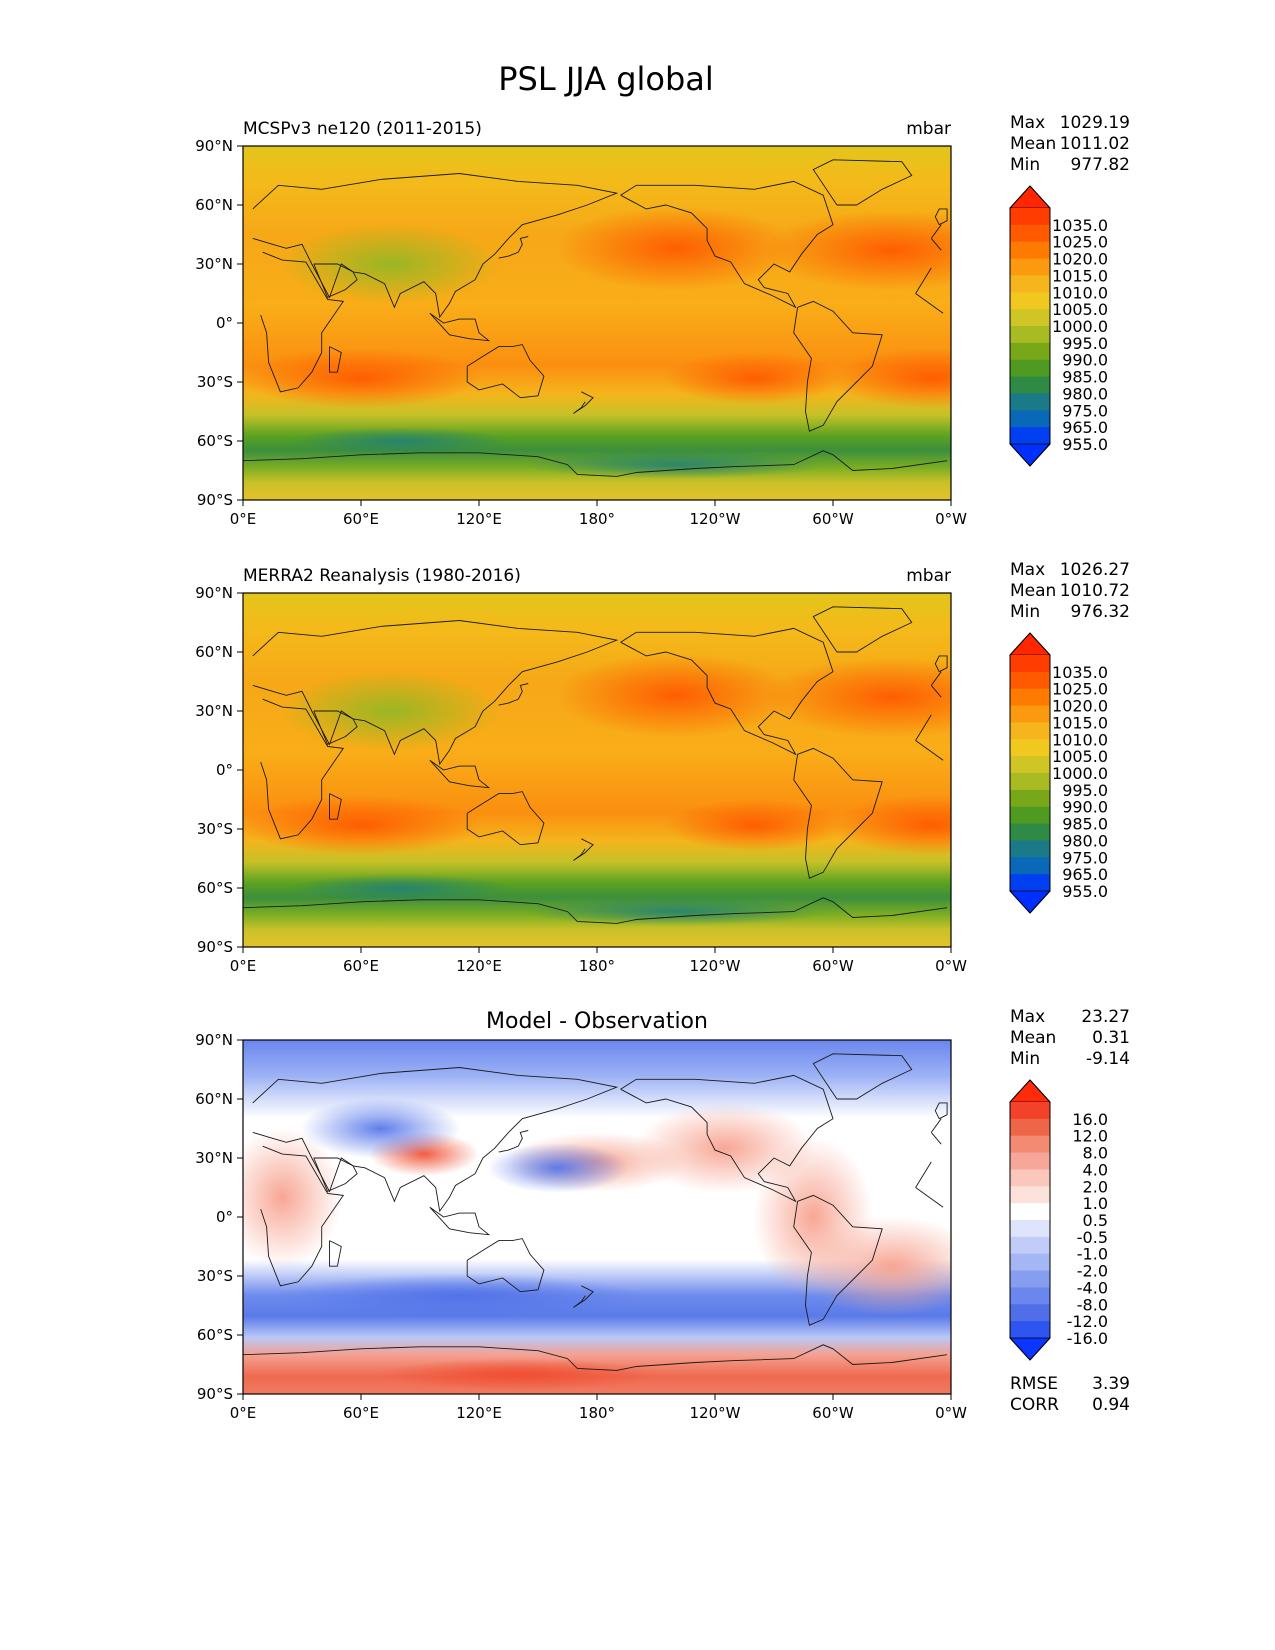 The image size is (1275, 1650). What do you see at coordinates (1111, 1405) in the screenshot?
I see `metric-corr-value: 0.94` at bounding box center [1111, 1405].